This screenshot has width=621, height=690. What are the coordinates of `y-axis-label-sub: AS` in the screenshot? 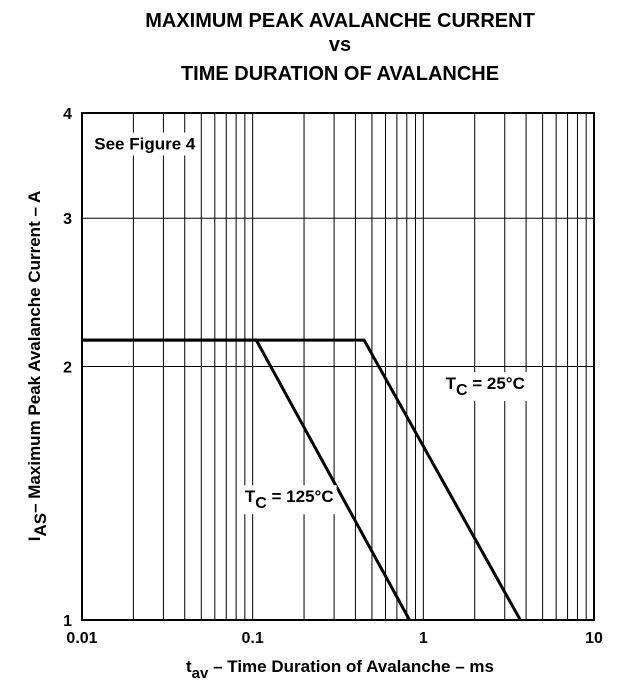 It's located at (40, 525).